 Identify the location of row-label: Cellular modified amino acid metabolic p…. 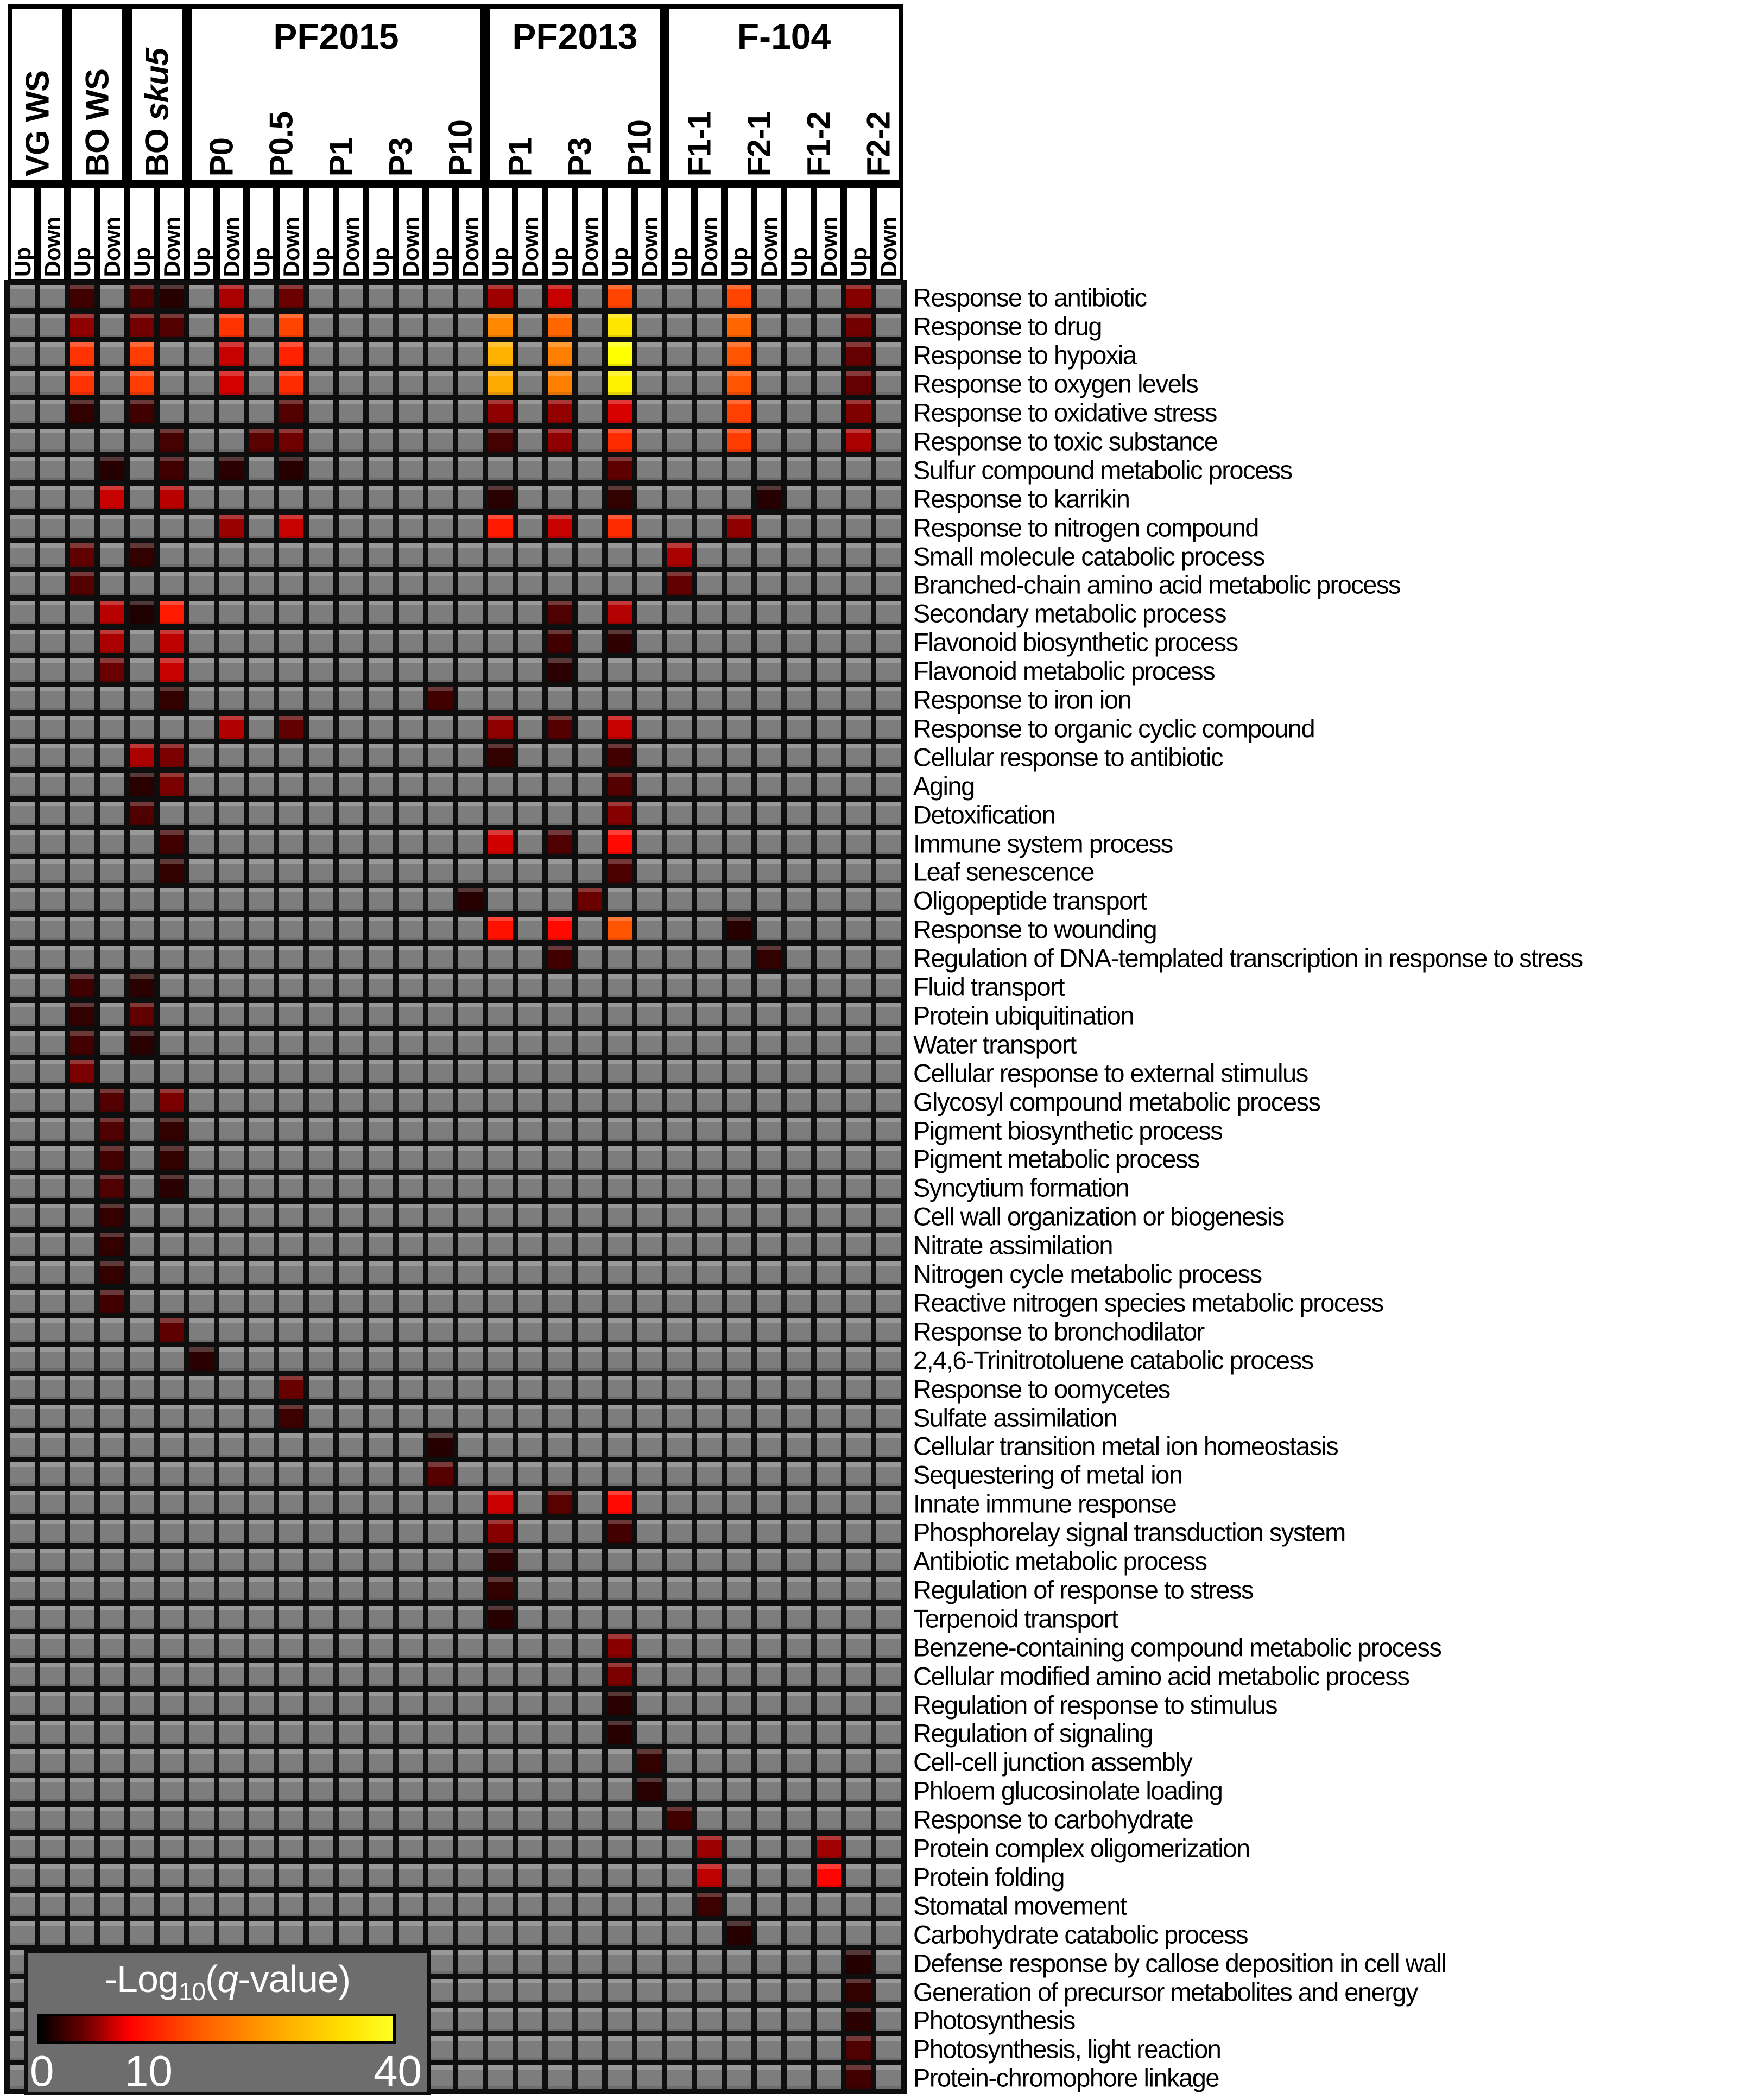
(1161, 1676).